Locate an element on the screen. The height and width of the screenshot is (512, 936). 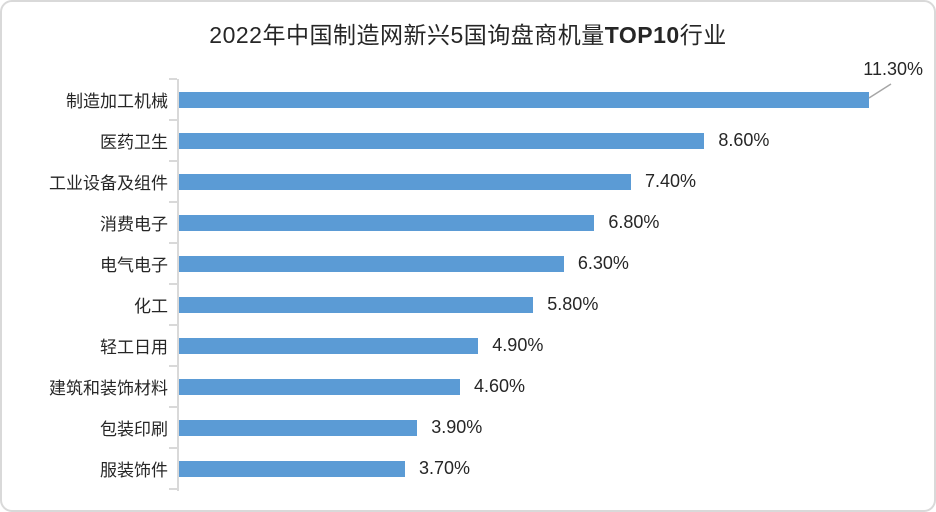
chart-row: 电气电子 6.30% is located at coordinates (468, 263).